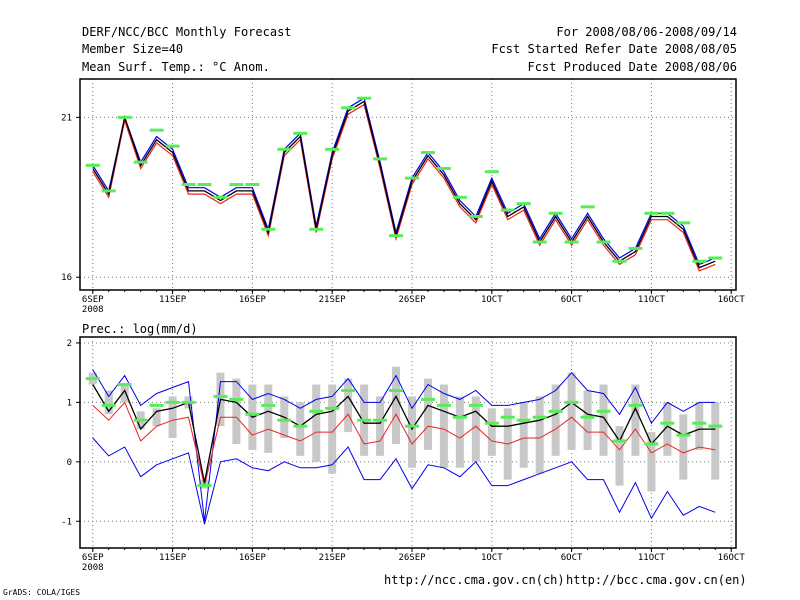 The image size is (800, 600). What do you see at coordinates (140, 329) in the screenshot?
I see `prec-chart-title: Prec.: log(mm/d)` at bounding box center [140, 329].